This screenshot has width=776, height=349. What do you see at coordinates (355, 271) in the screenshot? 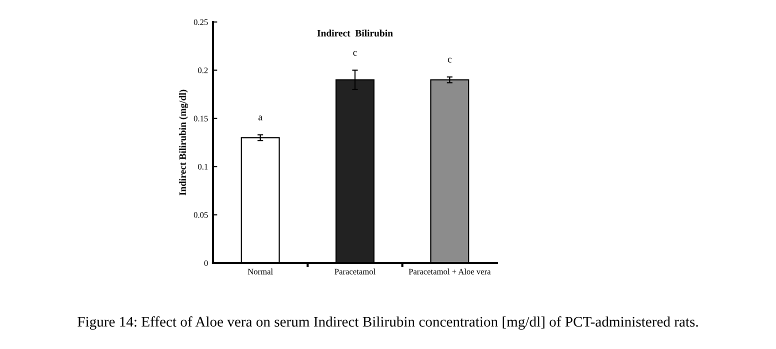
I see `x-tick-label: Paracetamol` at bounding box center [355, 271].